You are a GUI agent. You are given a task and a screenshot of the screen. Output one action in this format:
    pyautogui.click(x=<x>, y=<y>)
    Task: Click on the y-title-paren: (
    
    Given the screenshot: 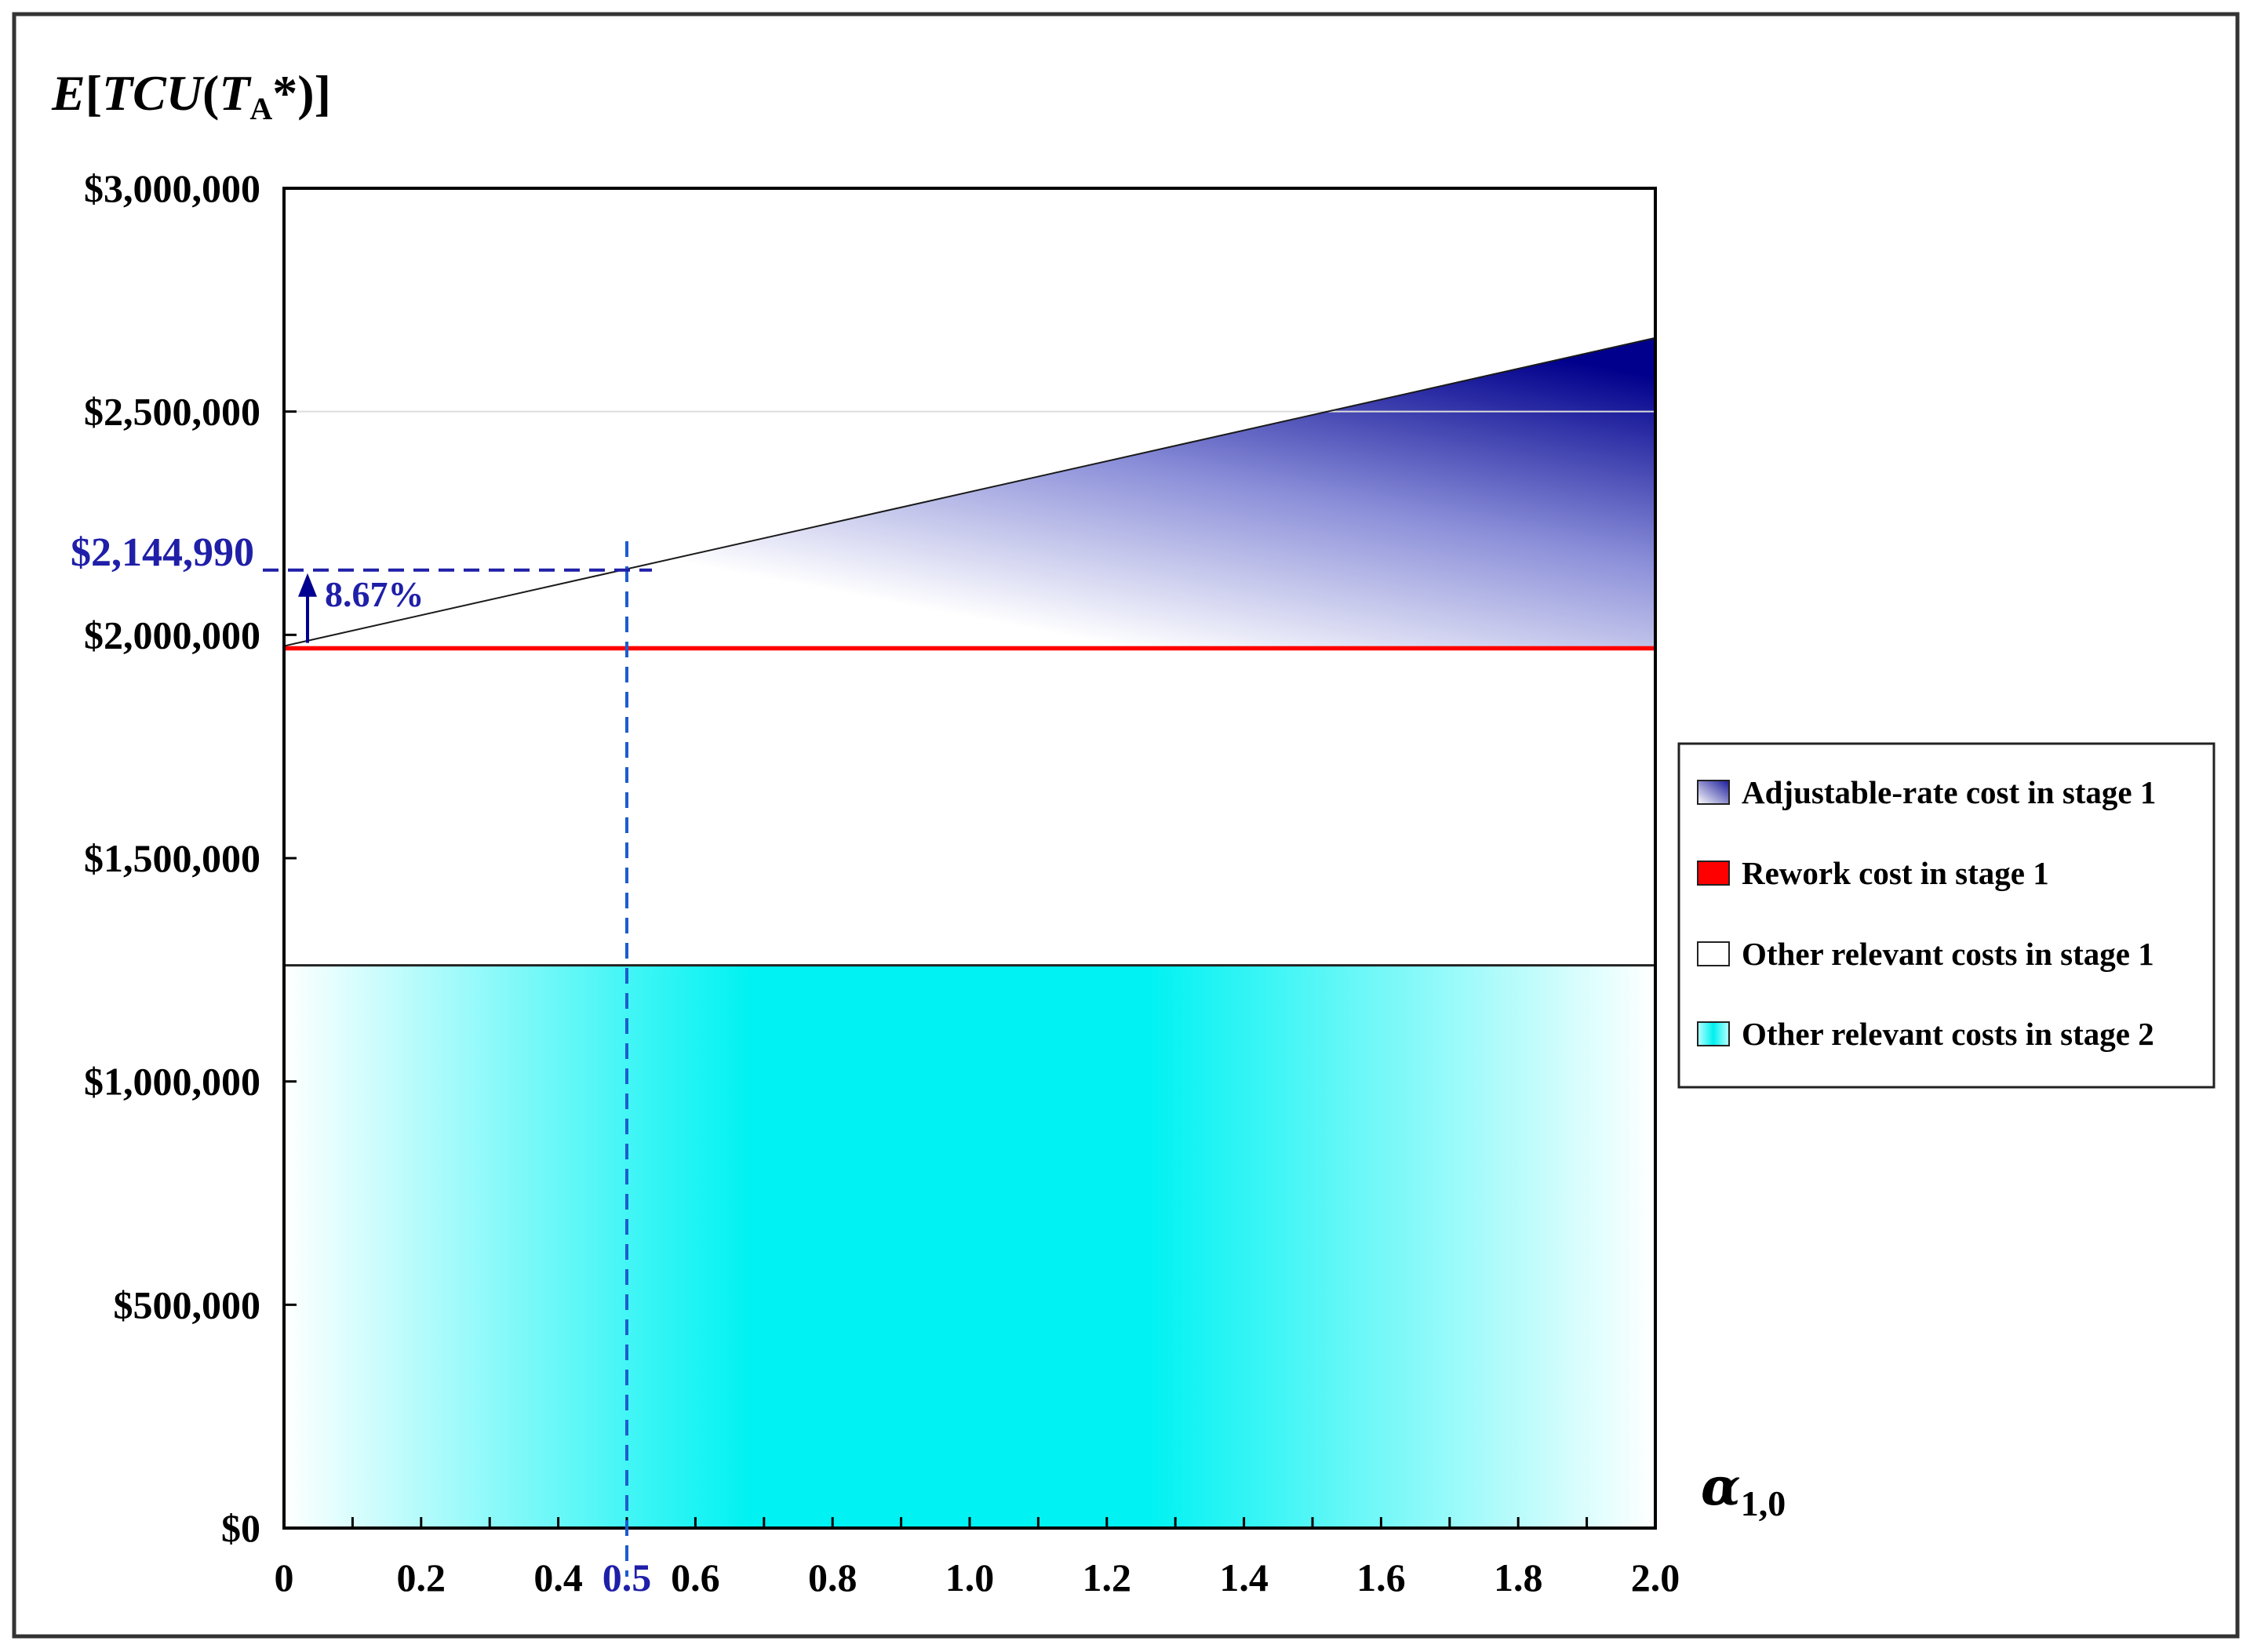 What is the action you would take?
    pyautogui.click(x=210, y=93)
    